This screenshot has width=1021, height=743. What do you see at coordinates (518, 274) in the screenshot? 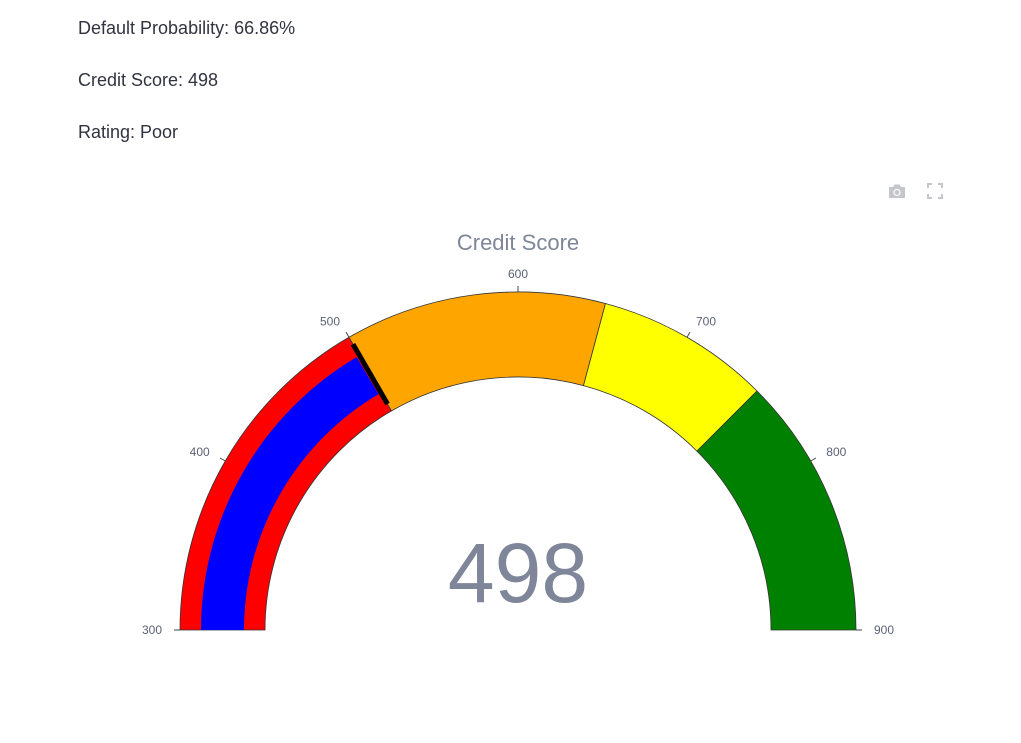
I see `gauge-tick-label: 600` at bounding box center [518, 274].